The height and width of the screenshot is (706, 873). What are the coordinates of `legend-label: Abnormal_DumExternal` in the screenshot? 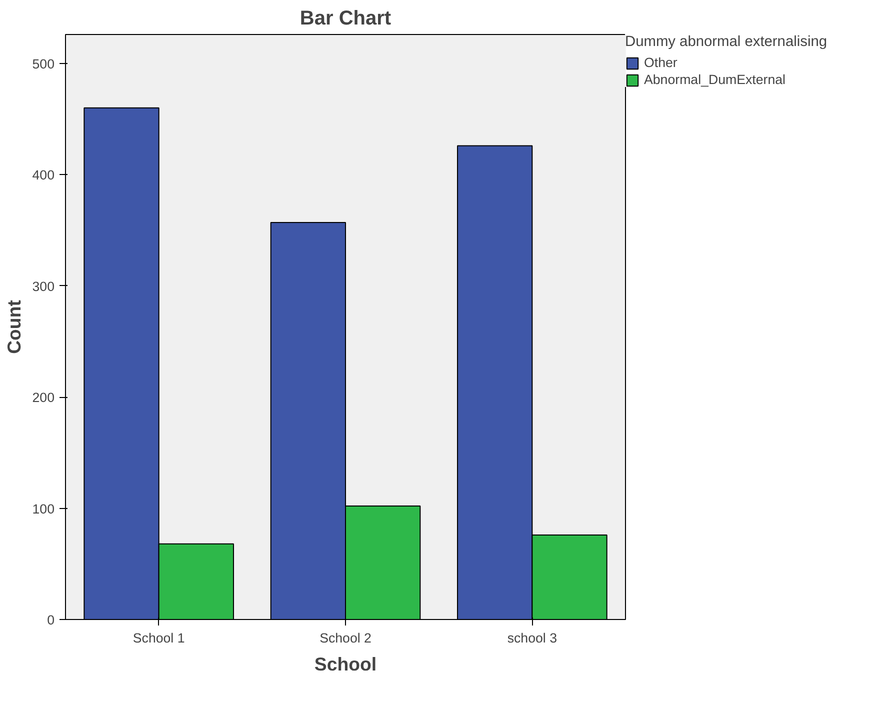 It's located at (715, 79).